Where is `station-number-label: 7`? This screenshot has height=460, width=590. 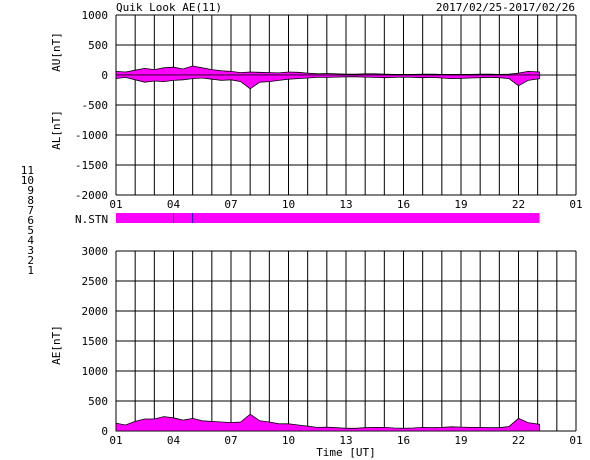 station-number-label: 7 is located at coordinates (30, 210).